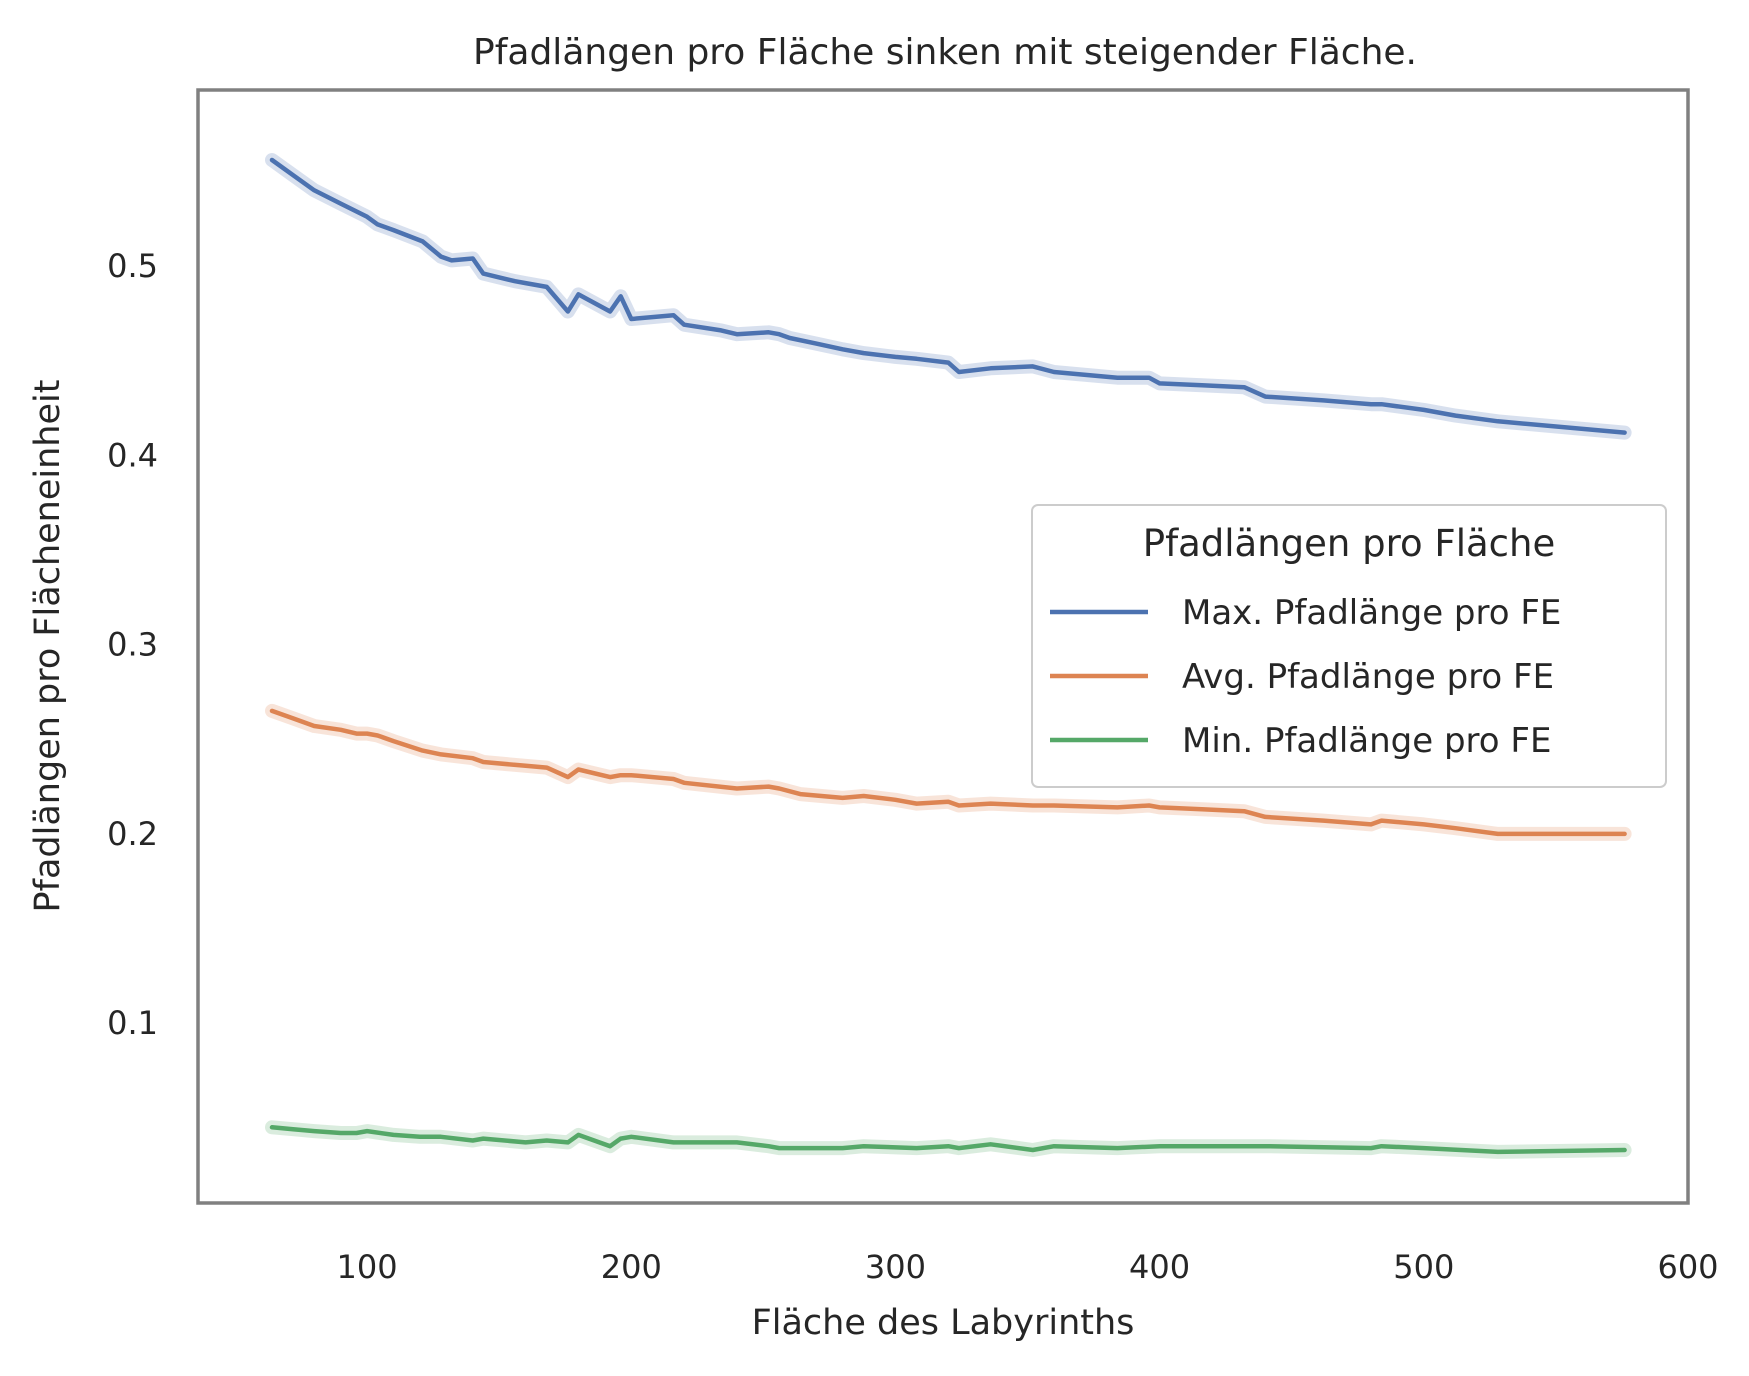 The width and height of the screenshot is (1749, 1376). What do you see at coordinates (1371, 613) in the screenshot?
I see `legend-label: Max. Pfadlänge pro FE` at bounding box center [1371, 613].